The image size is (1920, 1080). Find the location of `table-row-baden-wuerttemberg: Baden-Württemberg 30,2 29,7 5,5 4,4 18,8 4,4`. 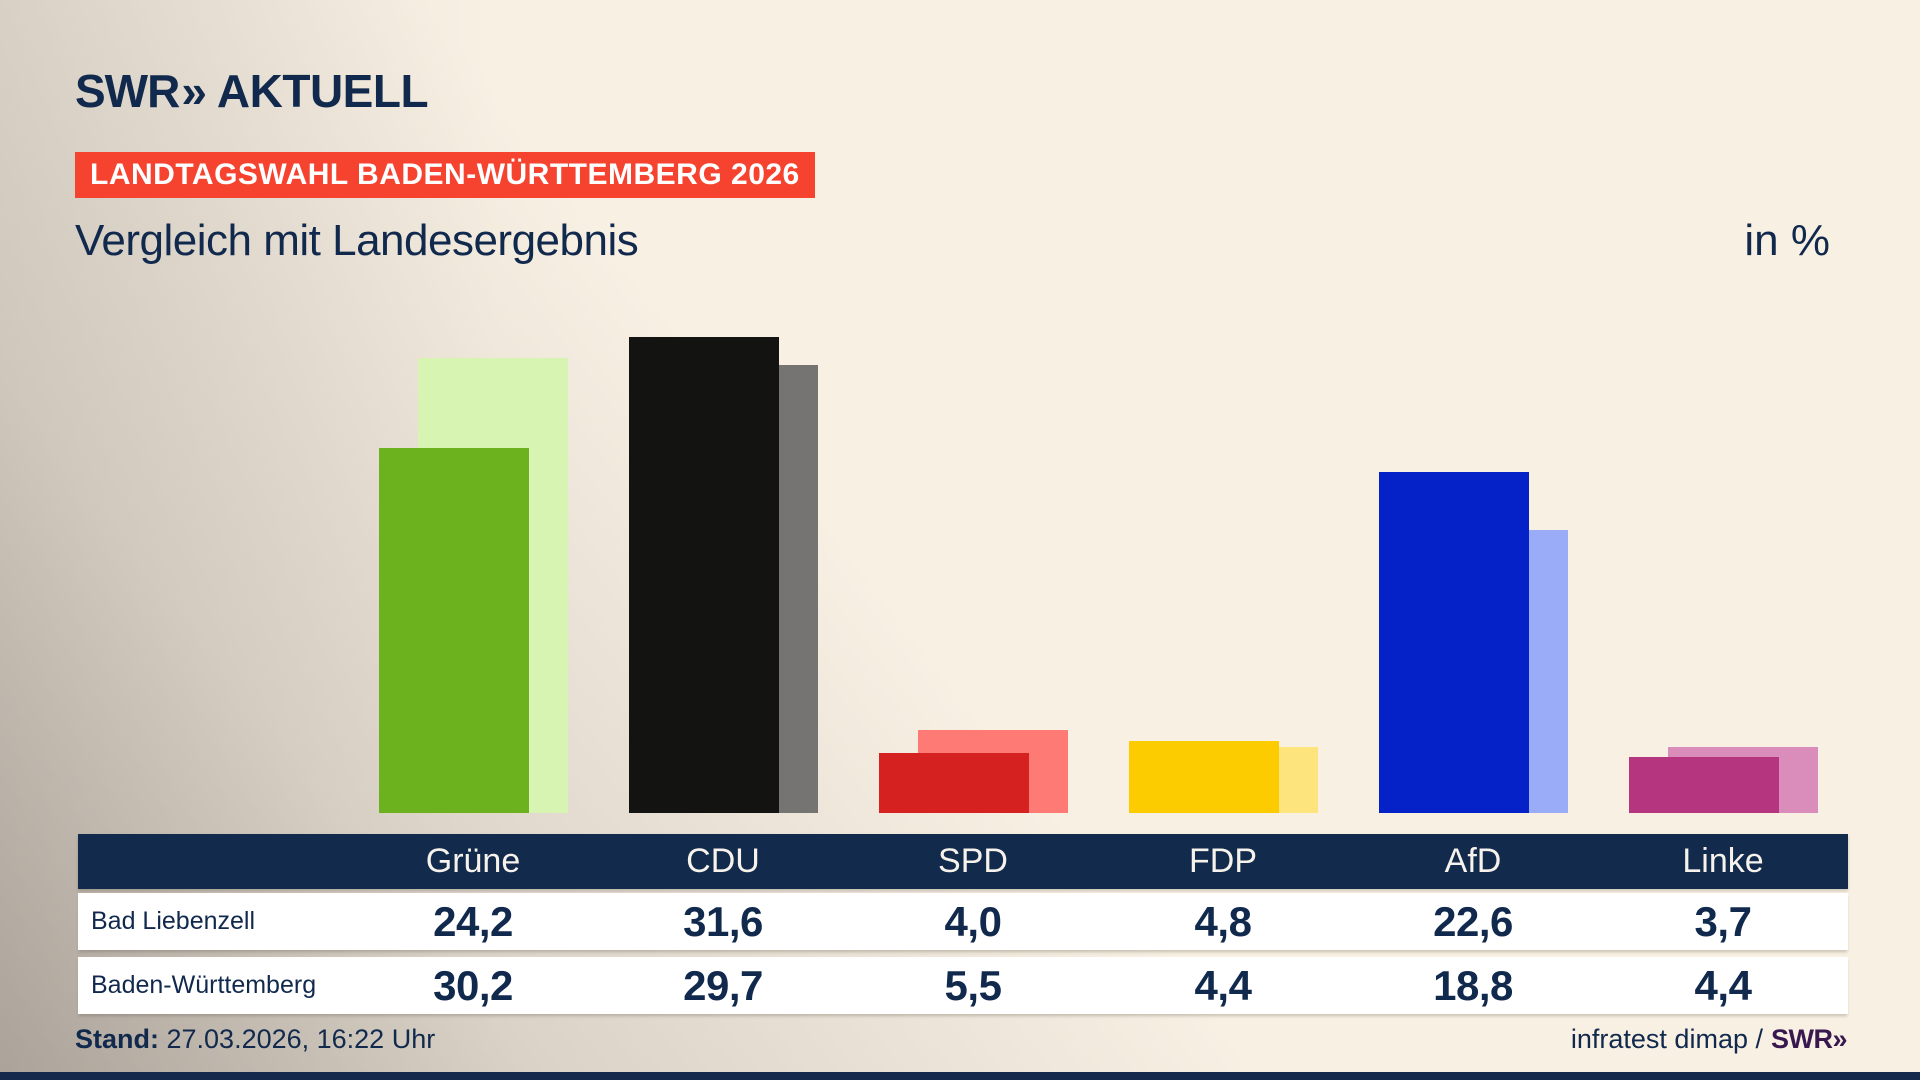

table-row-baden-wuerttemberg: Baden-Württemberg 30,2 29,7 5,5 4,4 18,8 4,4 is located at coordinates (963, 985).